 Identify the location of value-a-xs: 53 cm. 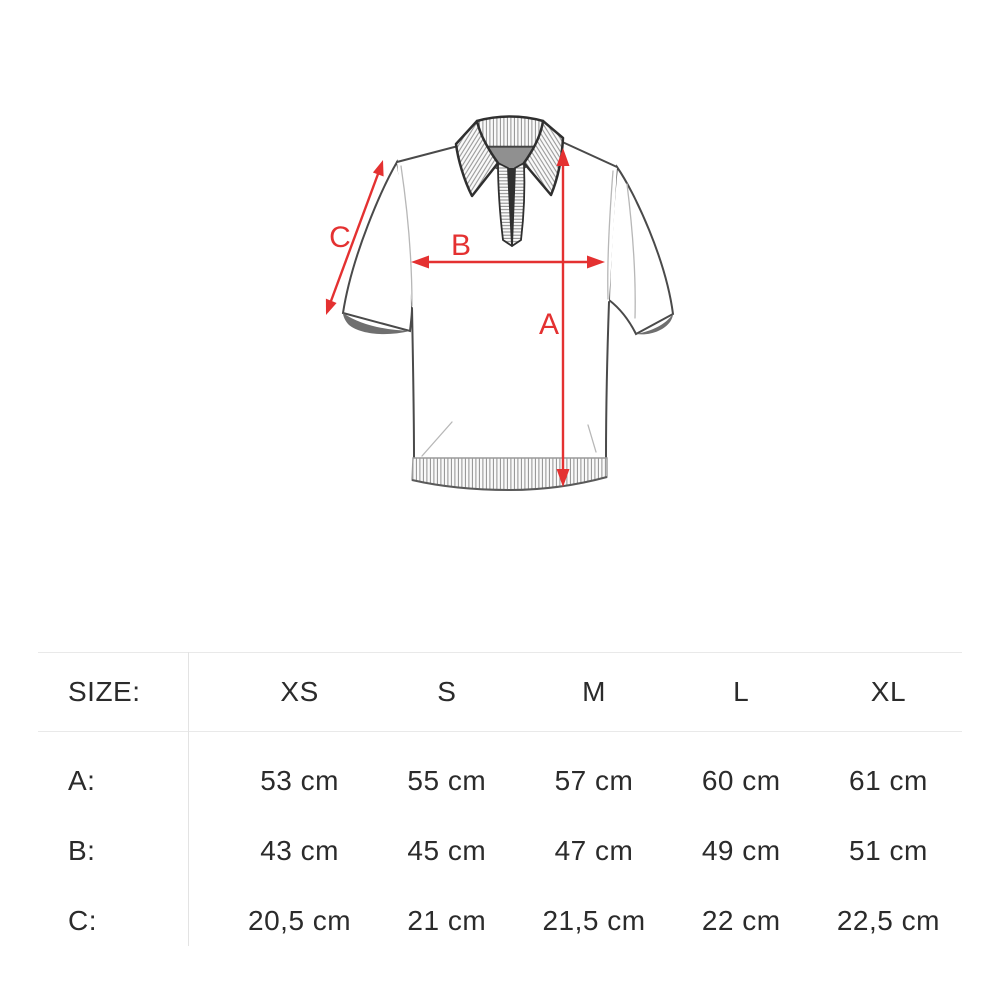
(299, 780).